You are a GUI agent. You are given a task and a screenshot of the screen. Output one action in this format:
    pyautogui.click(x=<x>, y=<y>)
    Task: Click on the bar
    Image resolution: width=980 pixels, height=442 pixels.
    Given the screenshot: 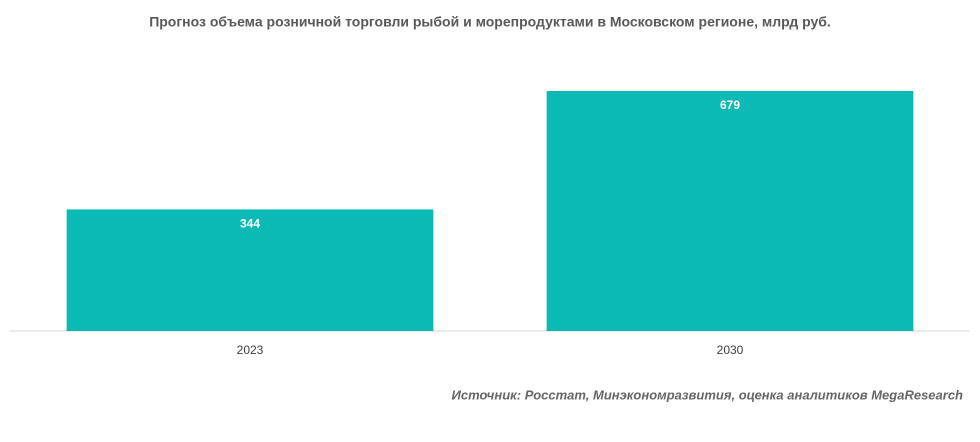 What is the action you would take?
    pyautogui.click(x=250, y=270)
    